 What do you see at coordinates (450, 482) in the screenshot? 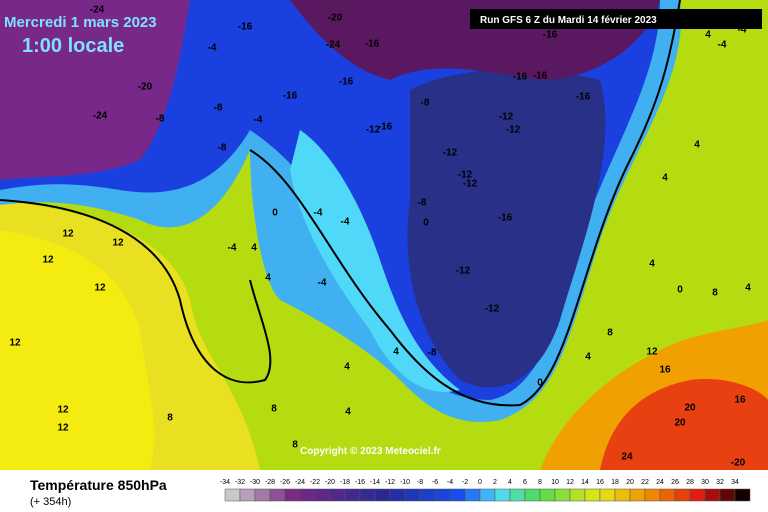
I see `legend-label: -4` at bounding box center [450, 482].